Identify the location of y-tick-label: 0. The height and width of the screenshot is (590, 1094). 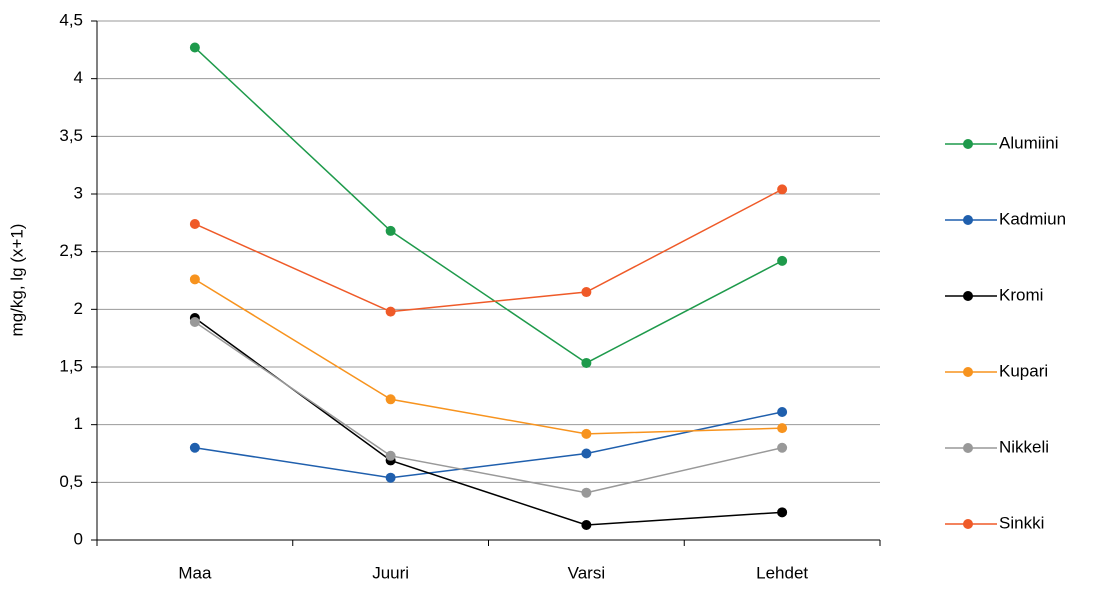
(78, 538).